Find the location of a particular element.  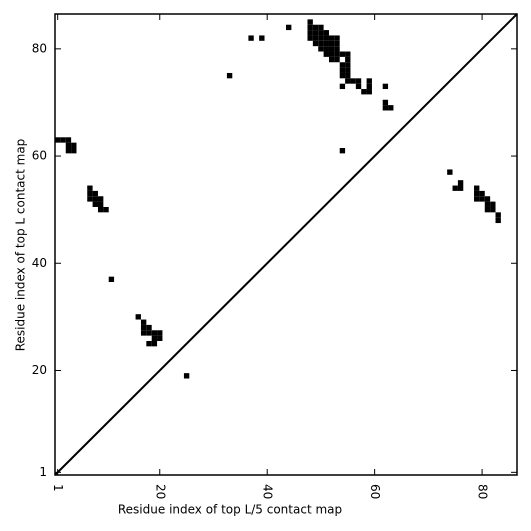

x-axis-label: Residue index of top L/5 contact map is located at coordinates (230, 510).